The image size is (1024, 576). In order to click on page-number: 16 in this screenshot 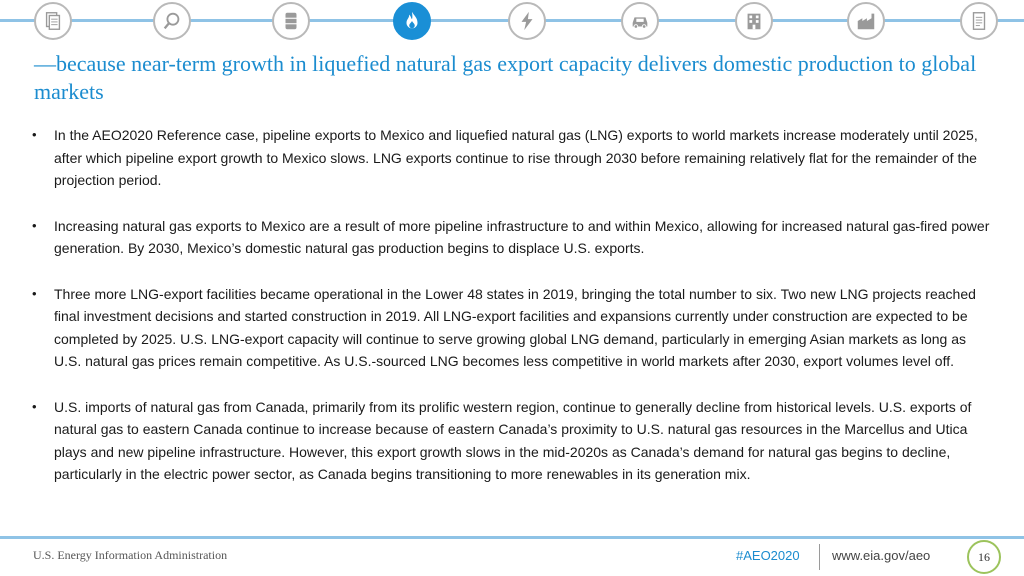, I will do `click(984, 556)`.